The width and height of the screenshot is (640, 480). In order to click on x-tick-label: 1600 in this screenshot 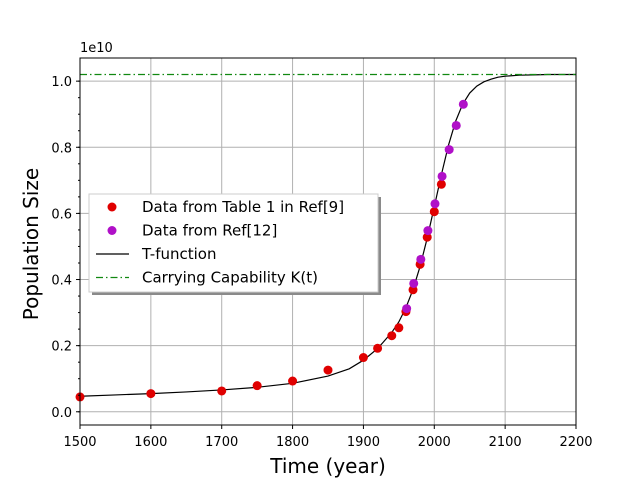, I will do `click(150, 442)`.